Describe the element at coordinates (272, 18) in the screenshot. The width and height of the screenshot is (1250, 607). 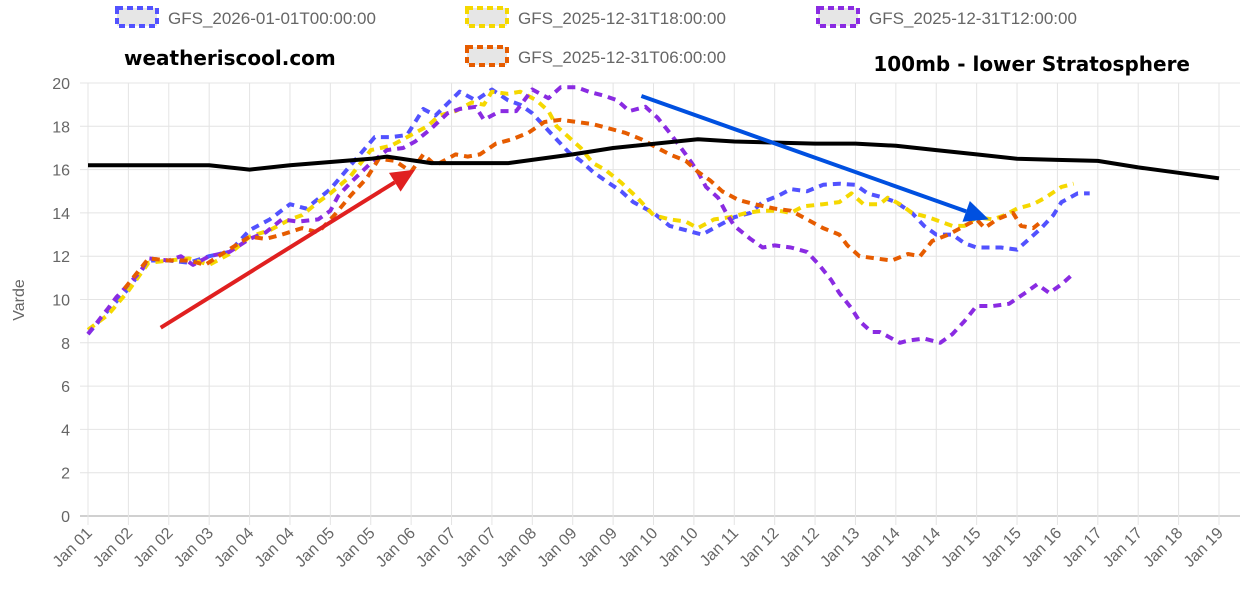
I see `legend-label: GFS_2026-01-01T00:00:00` at that location.